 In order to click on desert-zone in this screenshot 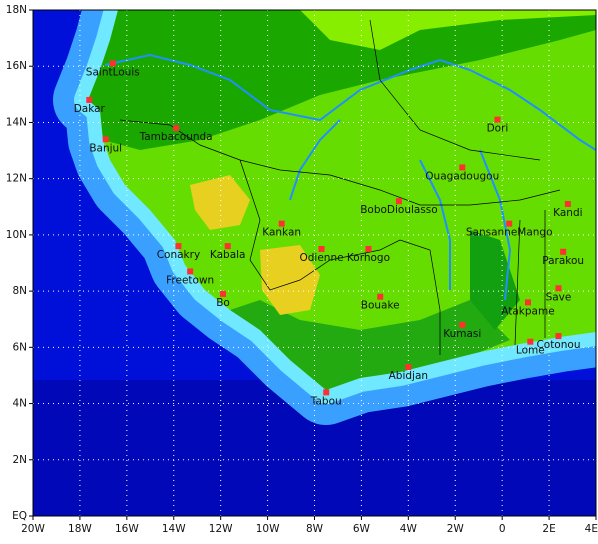, I will do `click(448, 30)`.